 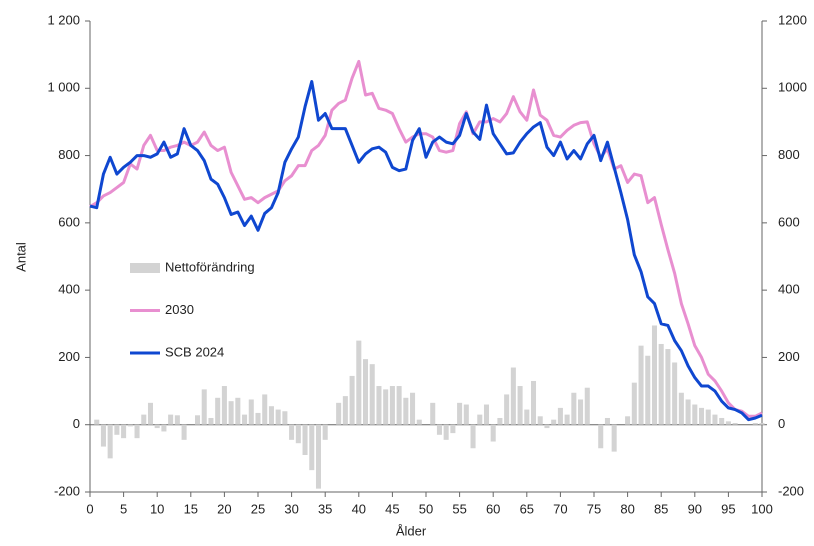 What do you see at coordinates (224, 508) in the screenshot?
I see `x-tick-label: 20` at bounding box center [224, 508].